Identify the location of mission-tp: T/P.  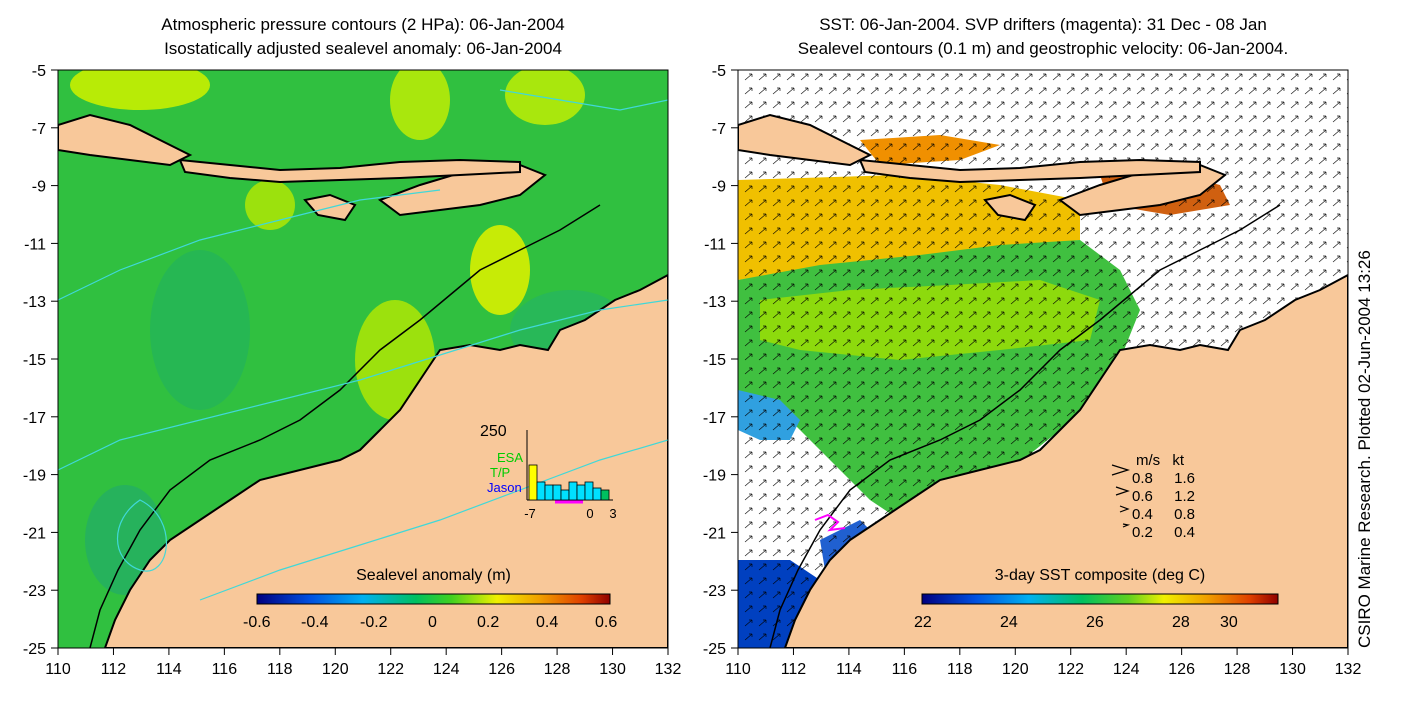
(500, 472).